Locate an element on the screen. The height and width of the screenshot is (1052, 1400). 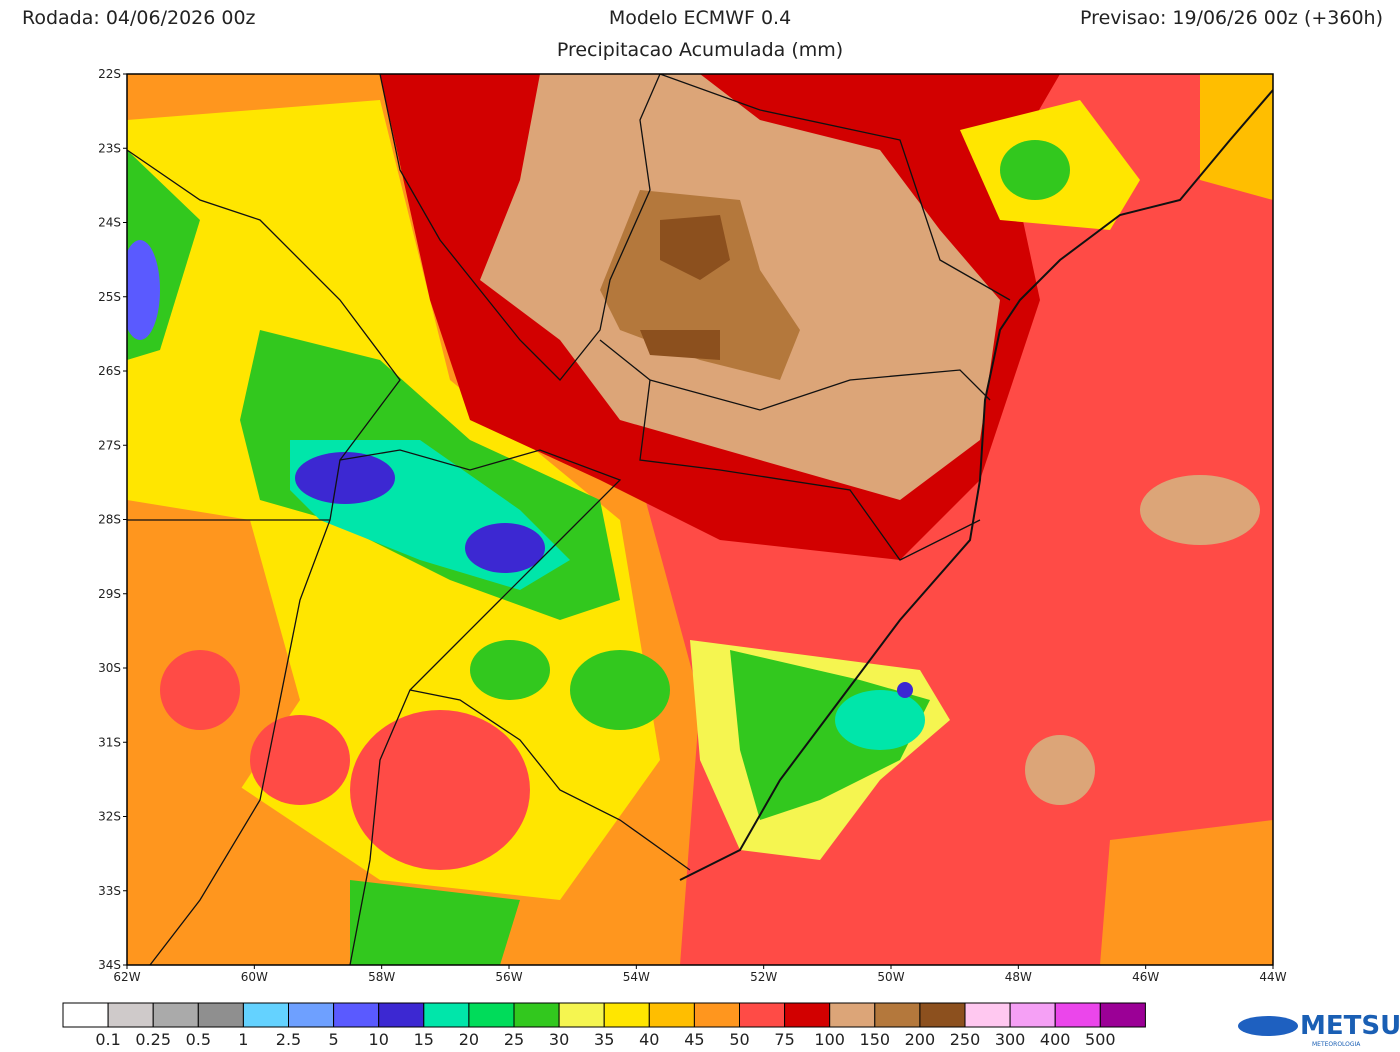
lon-label: 62W is located at coordinates (126, 977).